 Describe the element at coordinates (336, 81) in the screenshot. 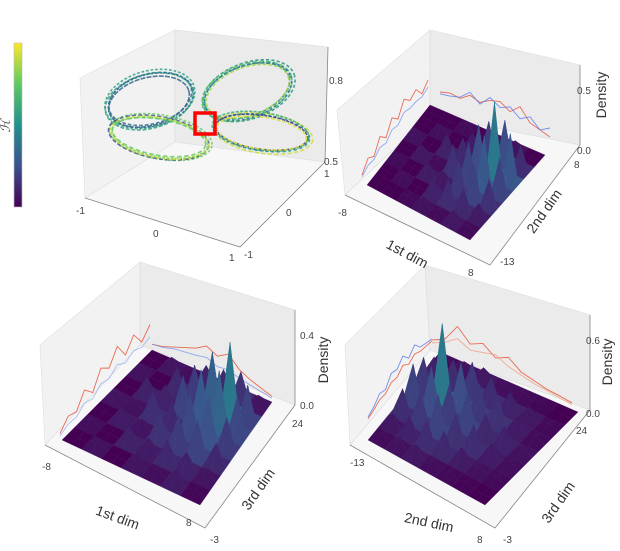

I see `z-tick: 0.8` at that location.